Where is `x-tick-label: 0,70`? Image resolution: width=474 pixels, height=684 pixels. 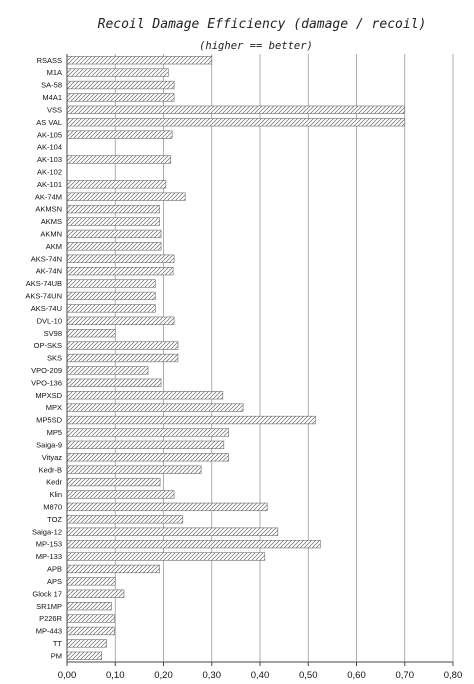
x-tick-label: 0,70 is located at coordinates (405, 675).